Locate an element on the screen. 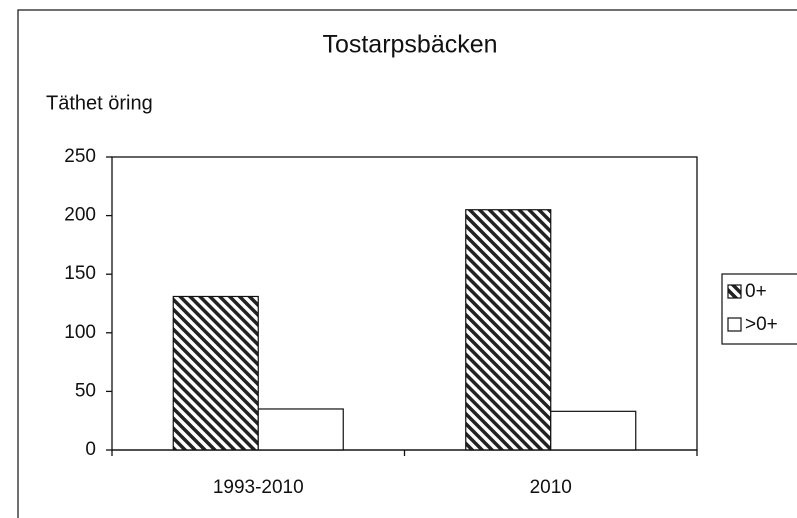  x-tick-label: 2010 is located at coordinates (551, 487).